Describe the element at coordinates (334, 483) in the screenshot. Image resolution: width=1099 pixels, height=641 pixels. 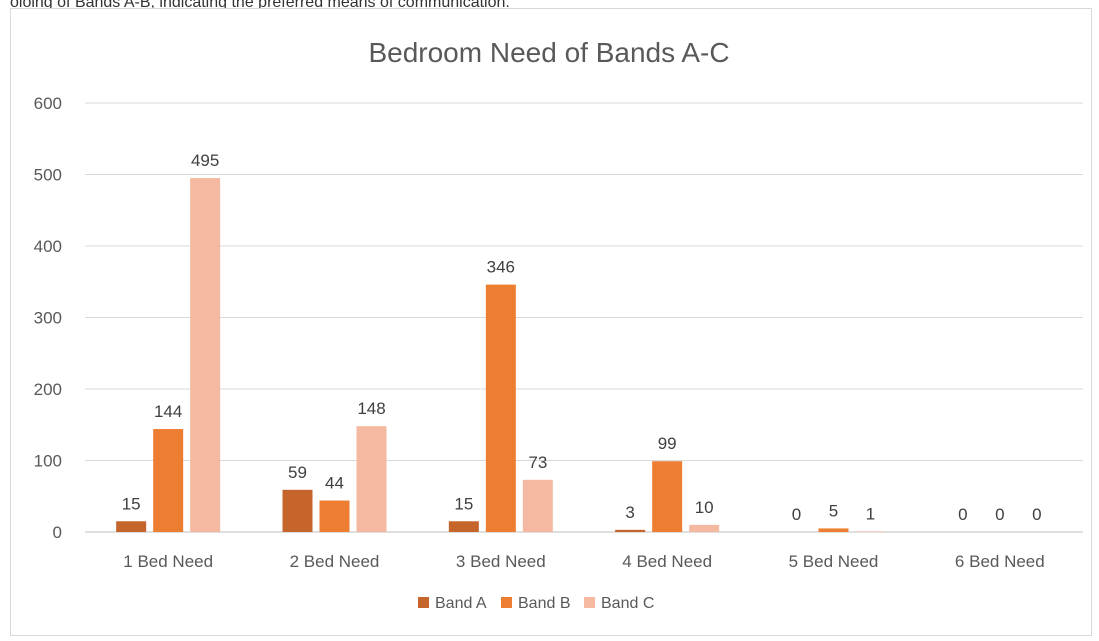
I see `data-label: 44` at that location.